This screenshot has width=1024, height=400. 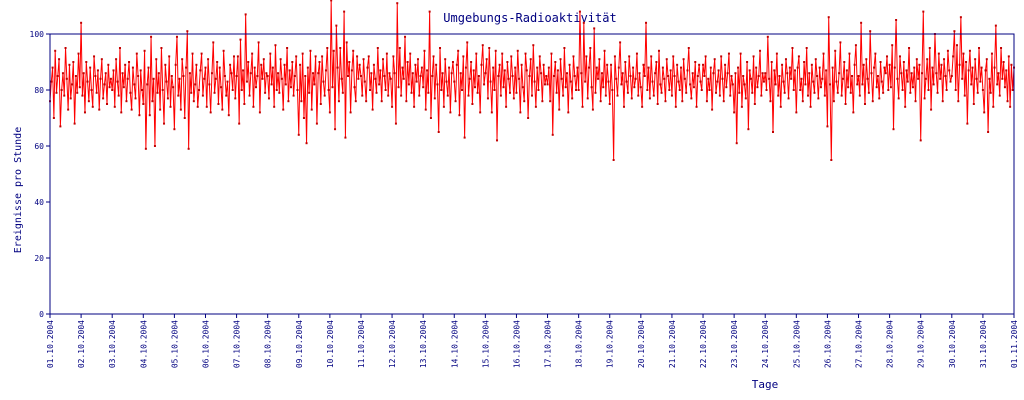 I want to click on x-tick-label: 31.10.2004, so click(x=983, y=344).